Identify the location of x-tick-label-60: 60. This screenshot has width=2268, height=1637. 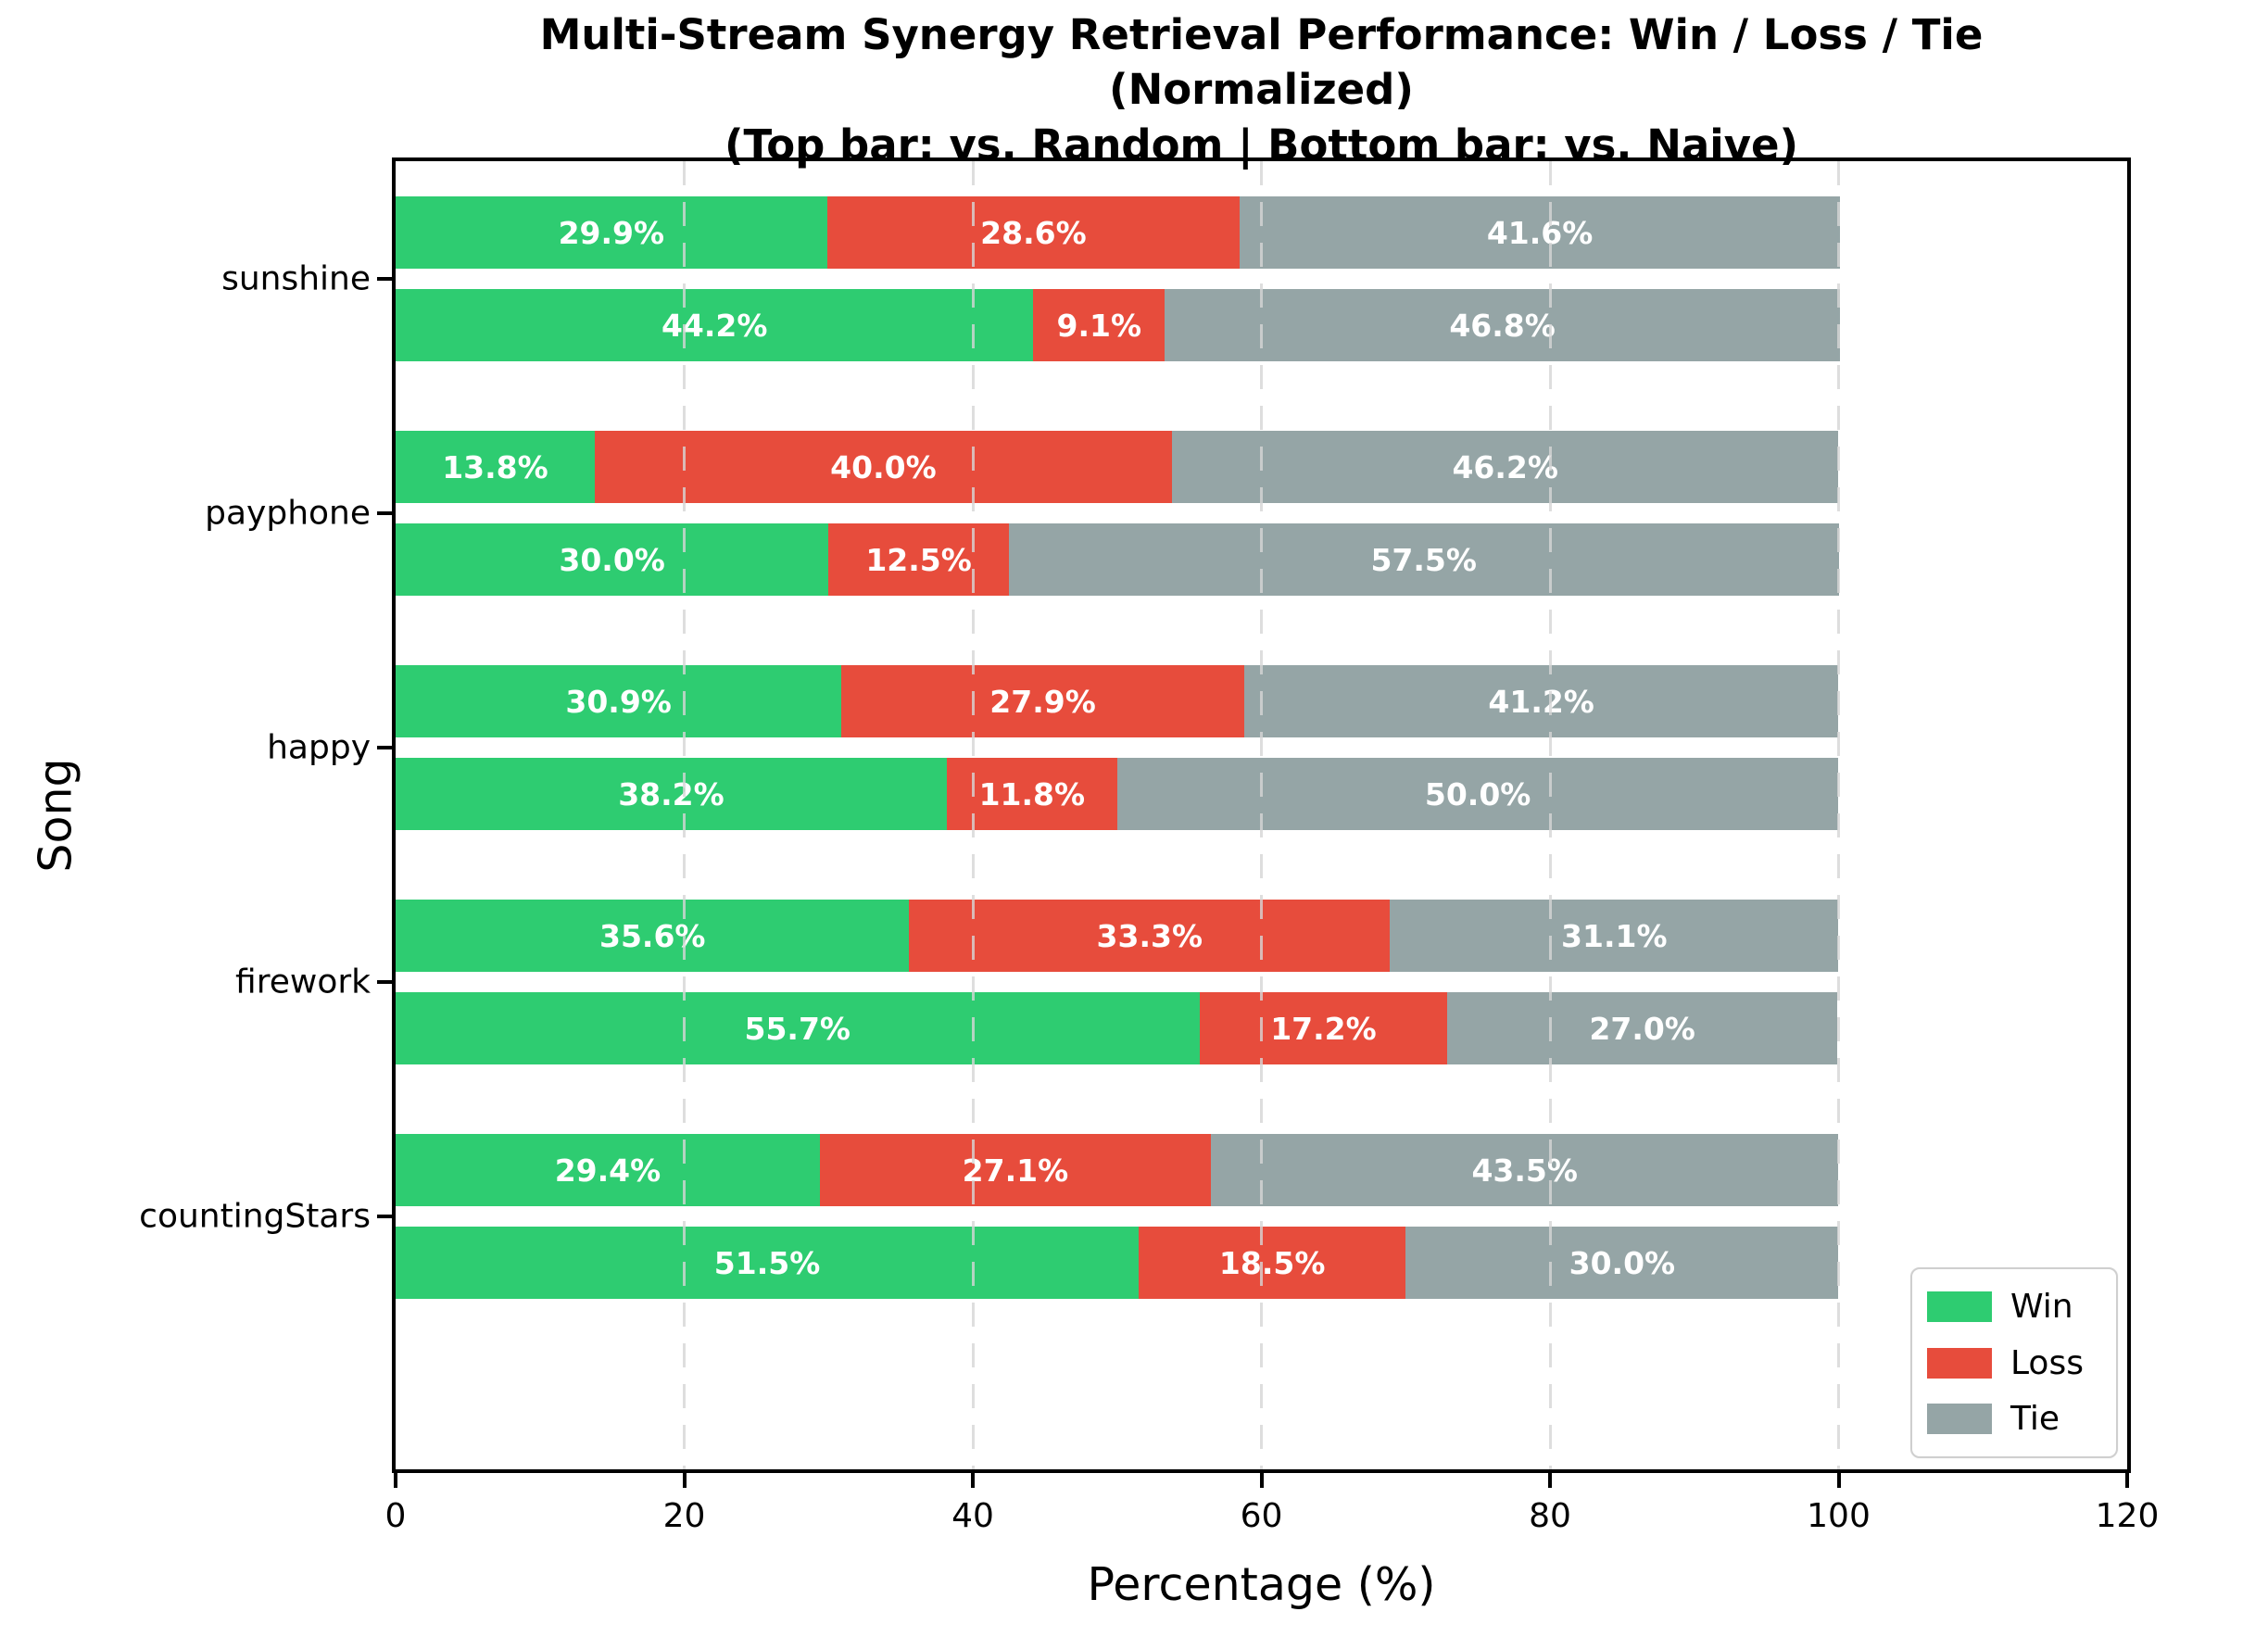
(1261, 1516).